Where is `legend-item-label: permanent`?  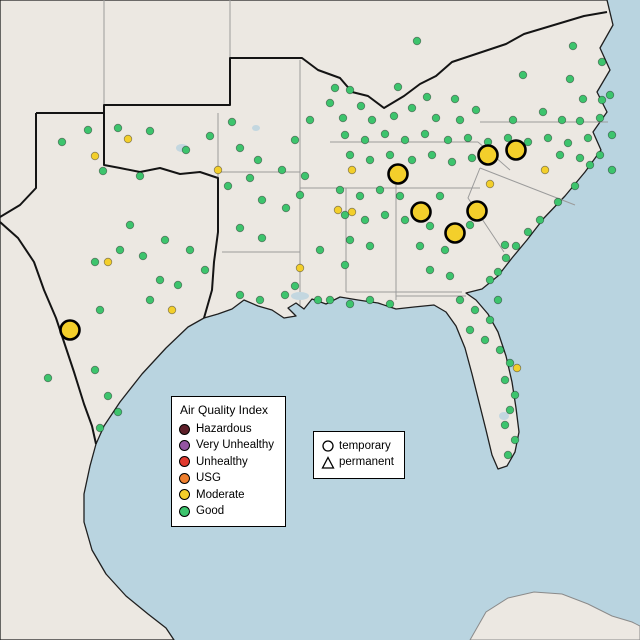
legend-item-label: permanent is located at coordinates (366, 462).